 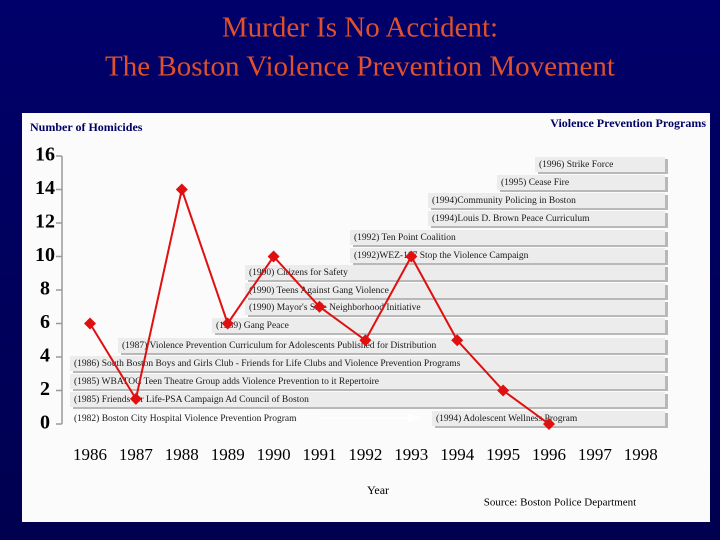 What do you see at coordinates (45, 356) in the screenshot?
I see `y-tick-label: 4` at bounding box center [45, 356].